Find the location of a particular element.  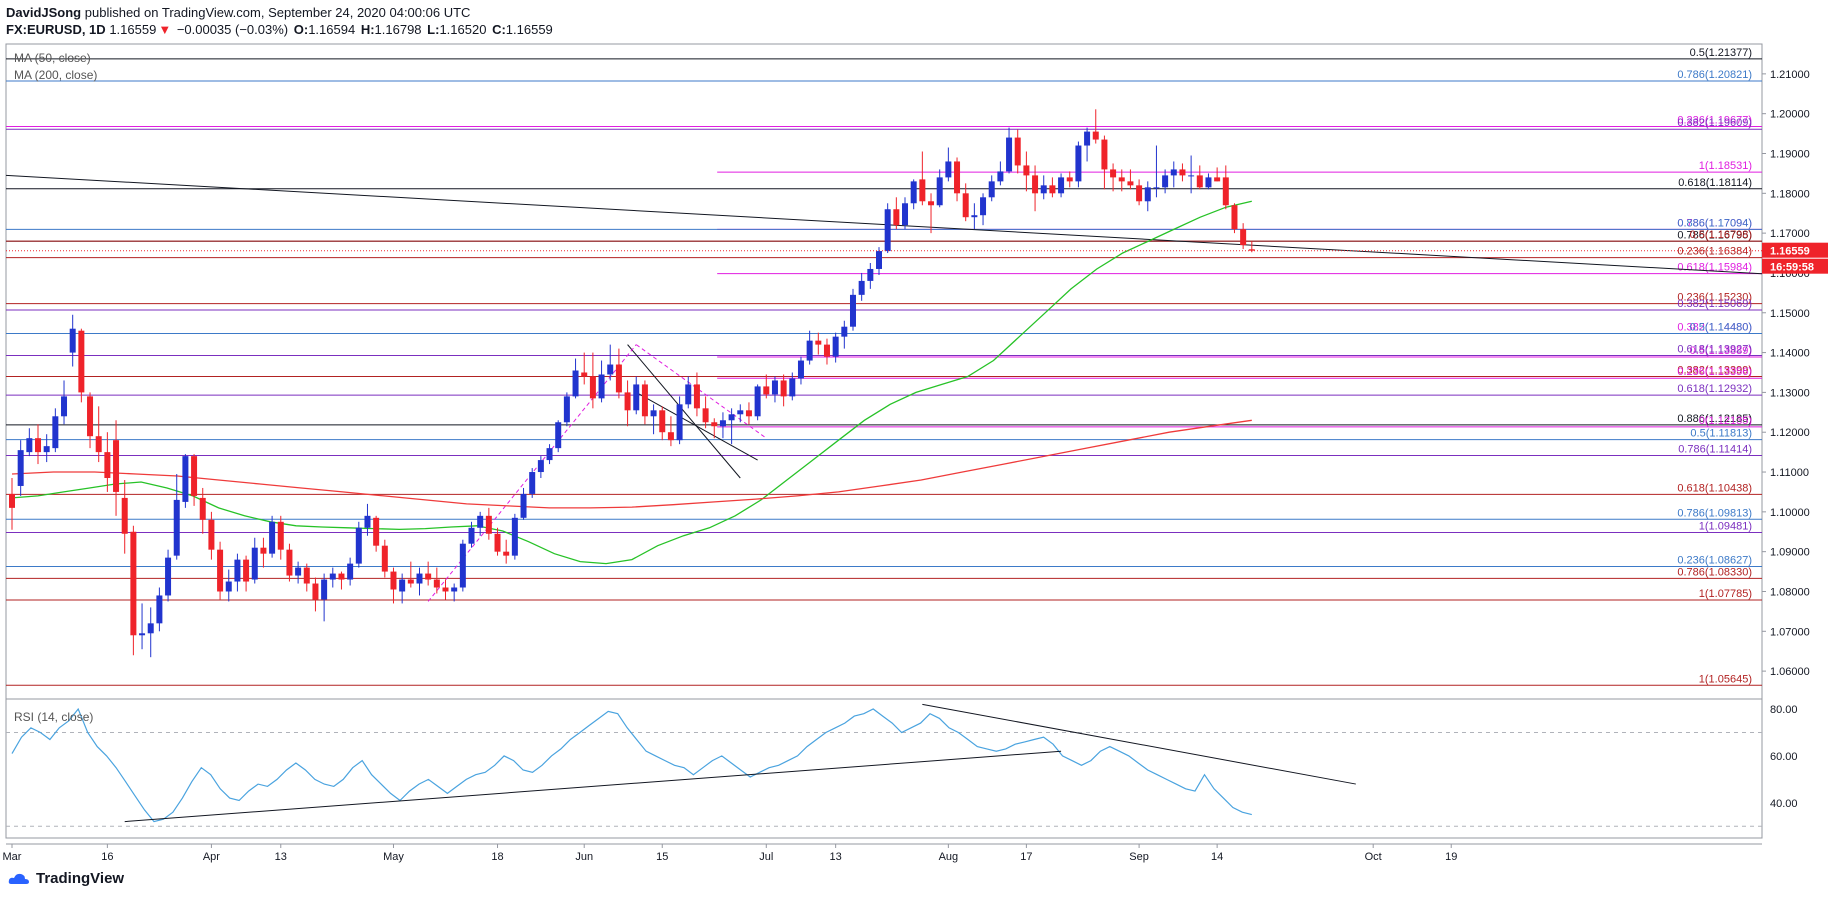

y-tick-label: 1.13000 is located at coordinates (1790, 393).